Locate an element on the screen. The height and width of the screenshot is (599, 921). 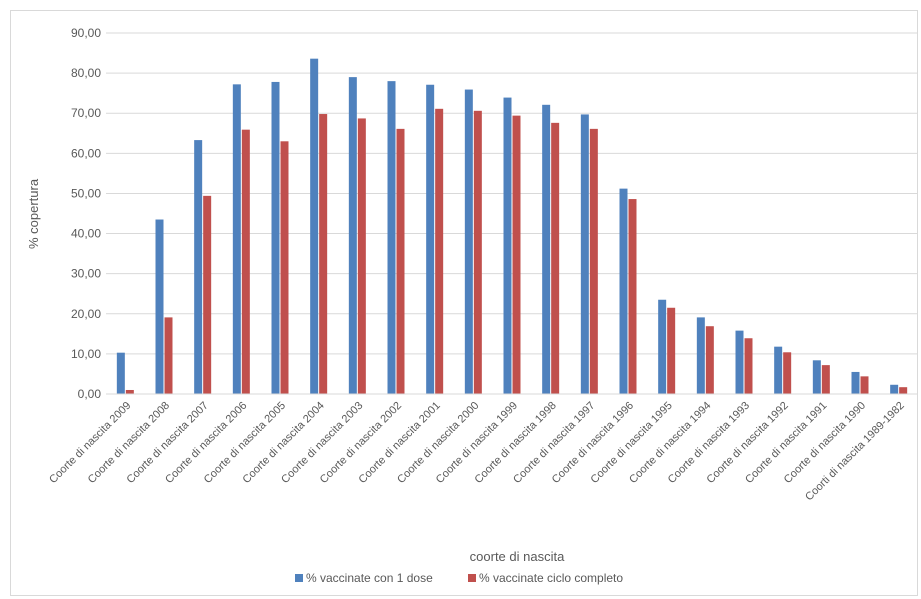
y-tick-label: 20,00 is located at coordinates (86, 314).